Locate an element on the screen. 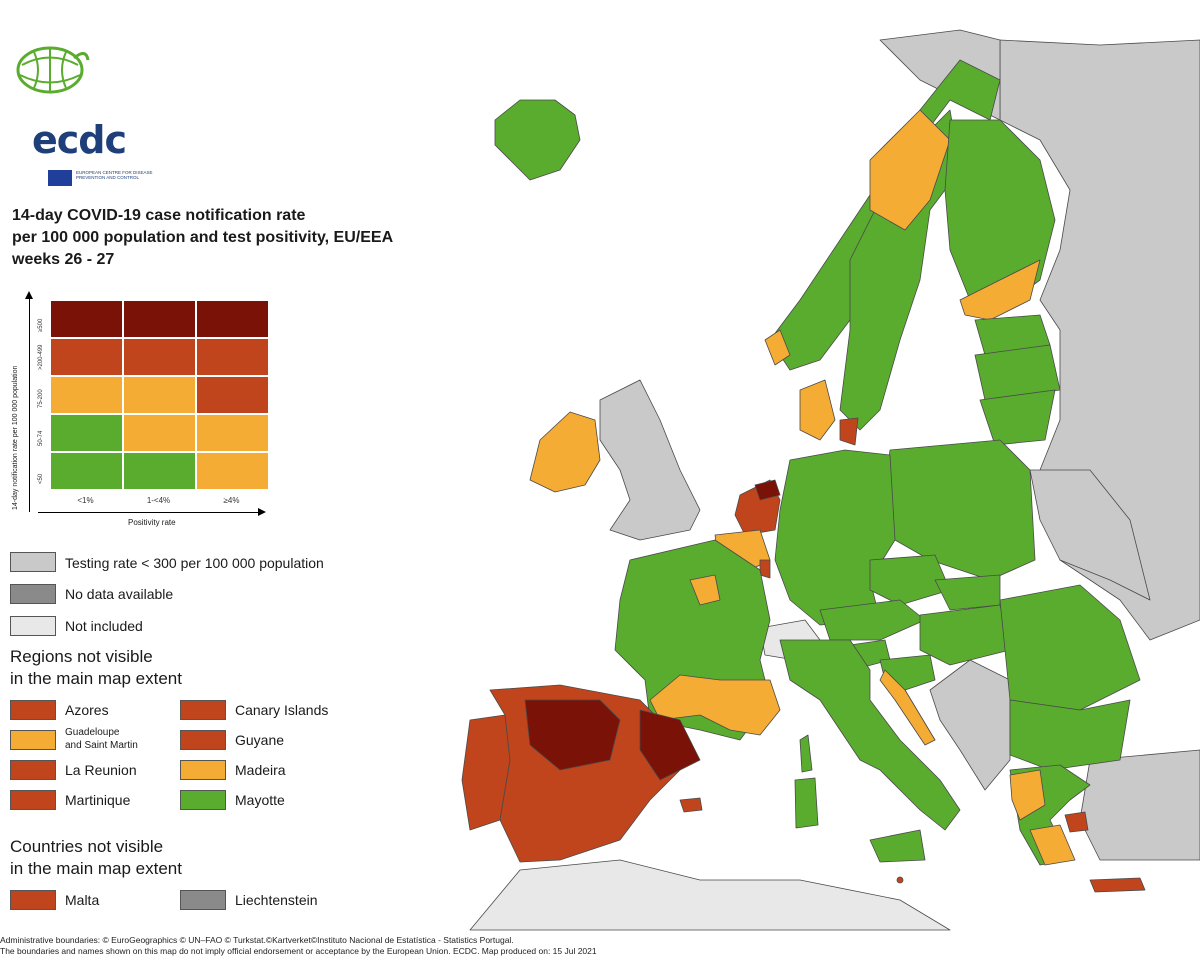 The image size is (1200, 972). title-line-3: weeks 26 - 27 is located at coordinates (63, 259).